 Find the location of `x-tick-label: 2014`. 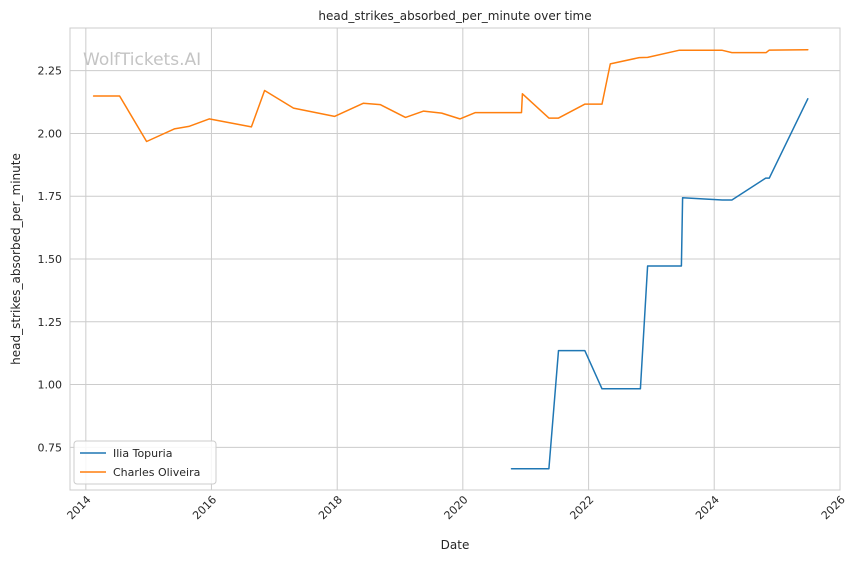

x-tick-label: 2014 is located at coordinates (79, 507).